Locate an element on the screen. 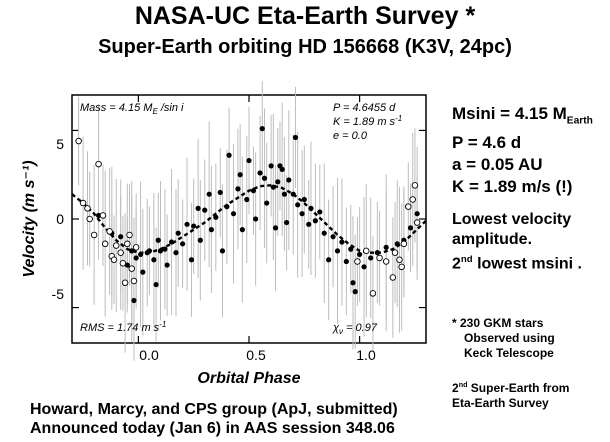 The image size is (610, 442). y-axis-label: Velocity (m s⁻¹) is located at coordinates (29, 218).